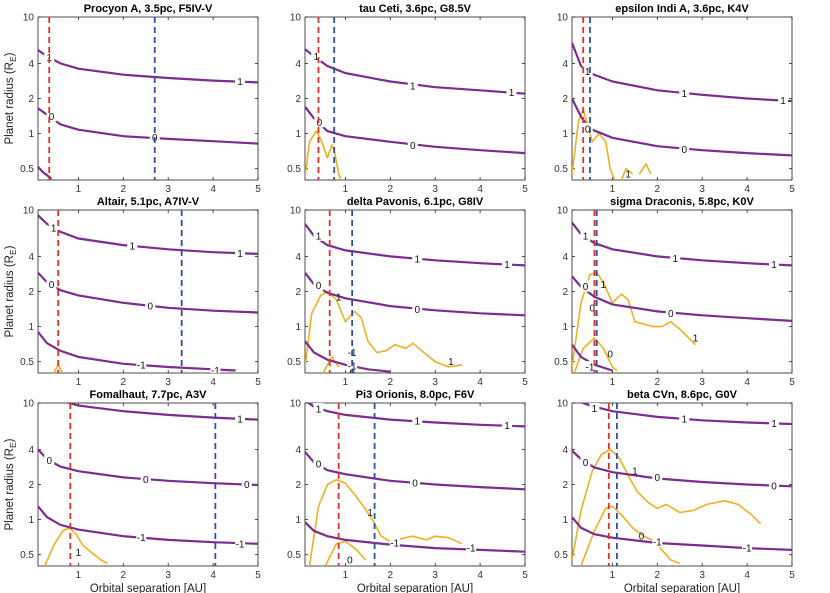 This screenshot has height=593, width=830. I want to click on signal-label: 1, so click(635, 472).